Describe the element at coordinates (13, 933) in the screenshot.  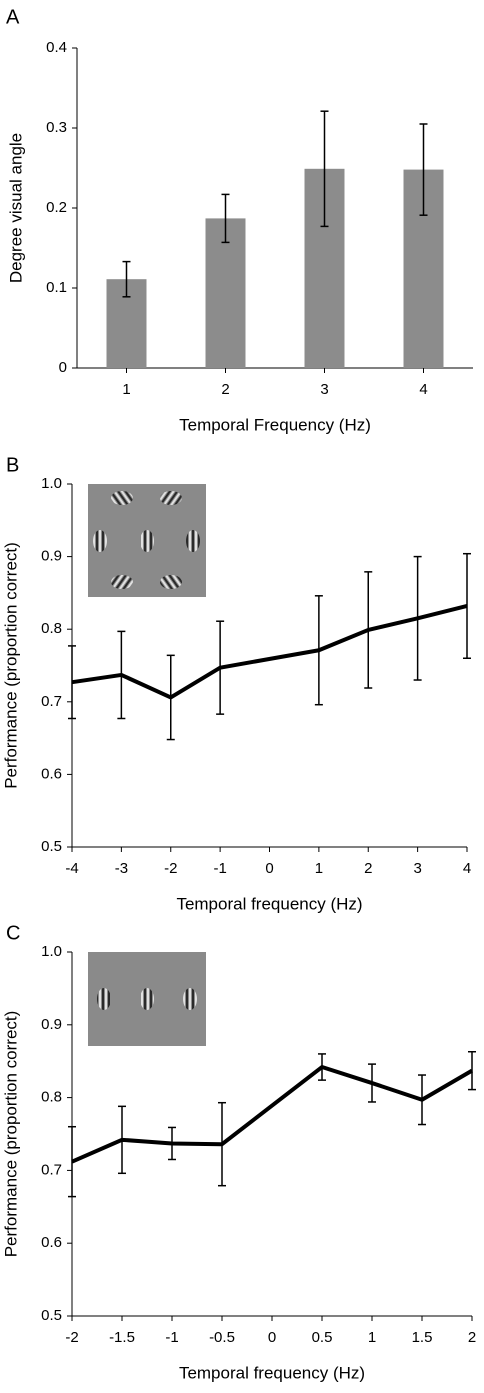
I see `panel-label: C` at that location.